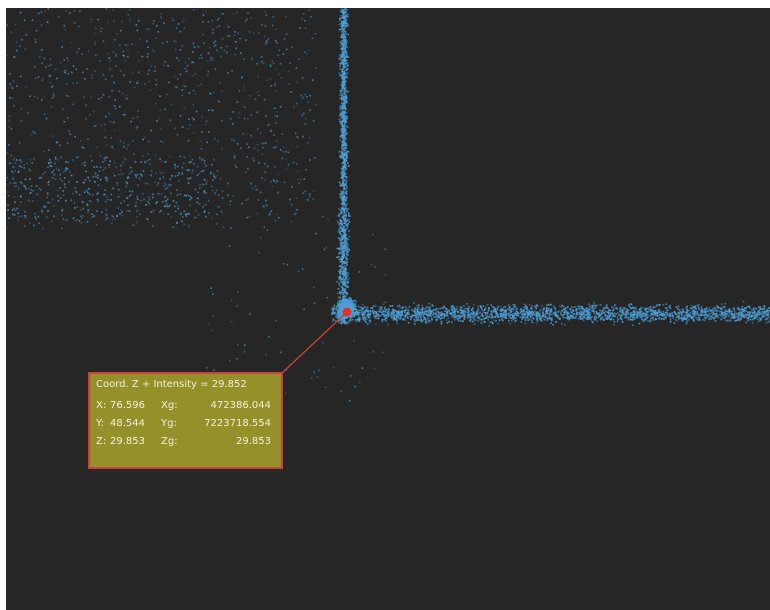 This screenshot has width=770, height=610. Describe the element at coordinates (171, 384) in the screenshot. I see `point-label-title: Coord. Z + Intensity = 29.852` at that location.